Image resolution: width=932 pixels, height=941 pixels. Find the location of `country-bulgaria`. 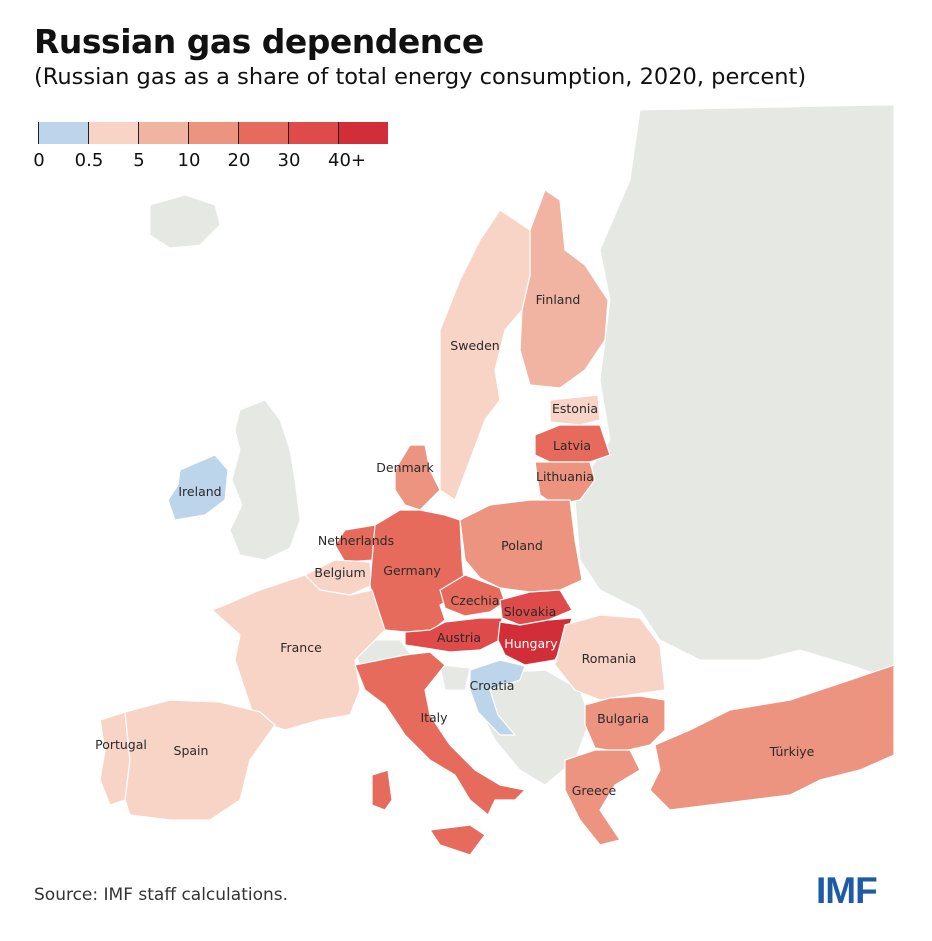

country-bulgaria is located at coordinates (625, 724).